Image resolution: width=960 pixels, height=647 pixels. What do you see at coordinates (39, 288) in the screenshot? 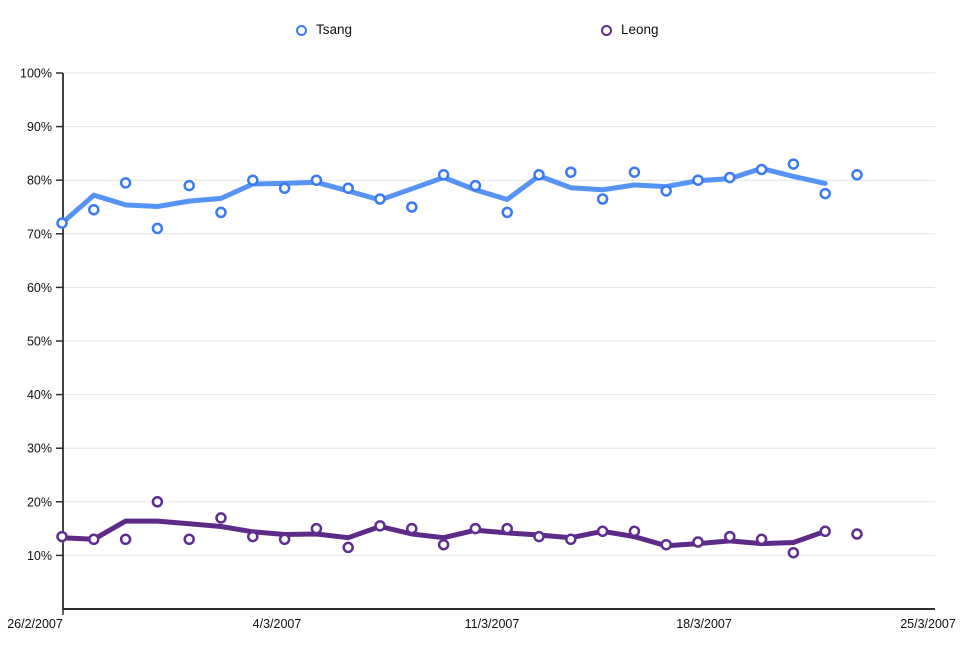
I see `y-tick-label: 60%` at bounding box center [39, 288].